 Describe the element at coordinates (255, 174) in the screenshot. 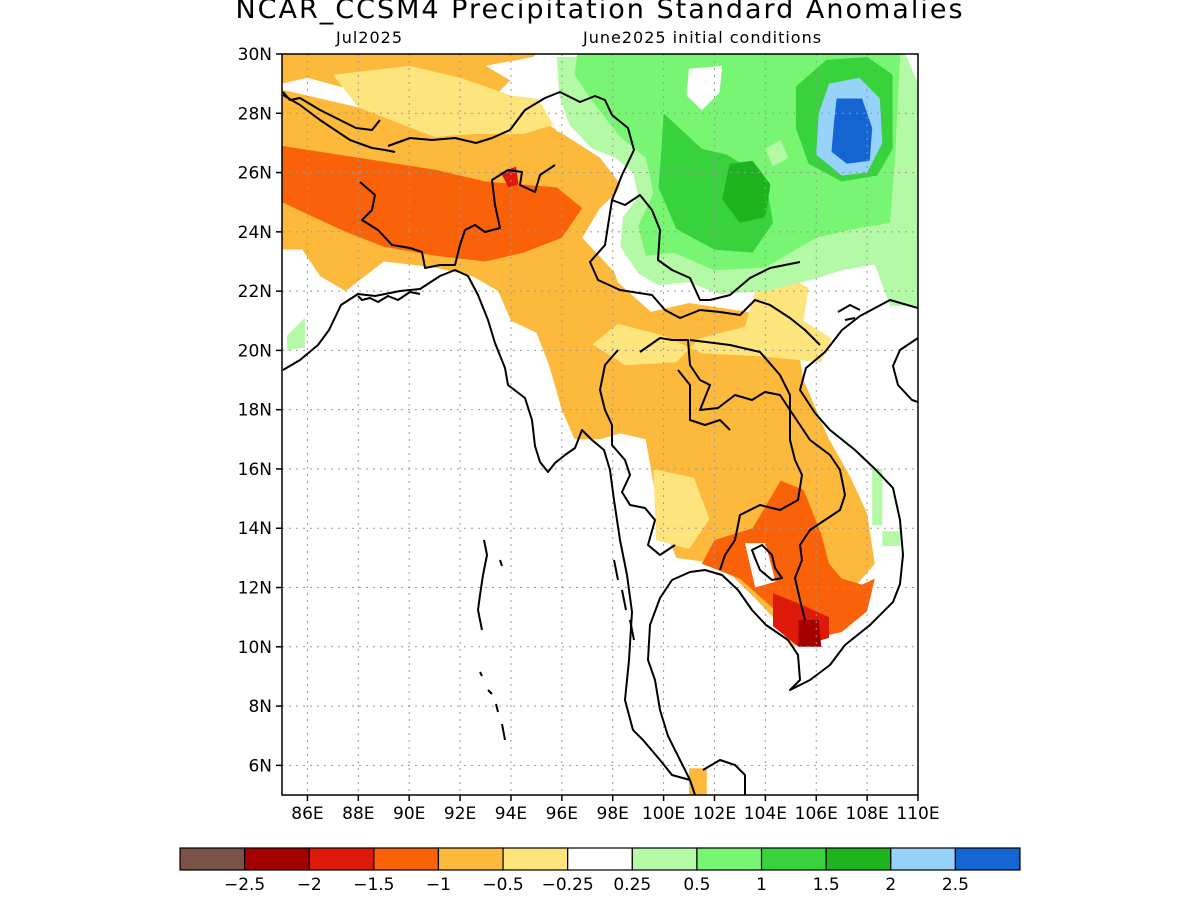

I see `lat-label: 26N` at that location.